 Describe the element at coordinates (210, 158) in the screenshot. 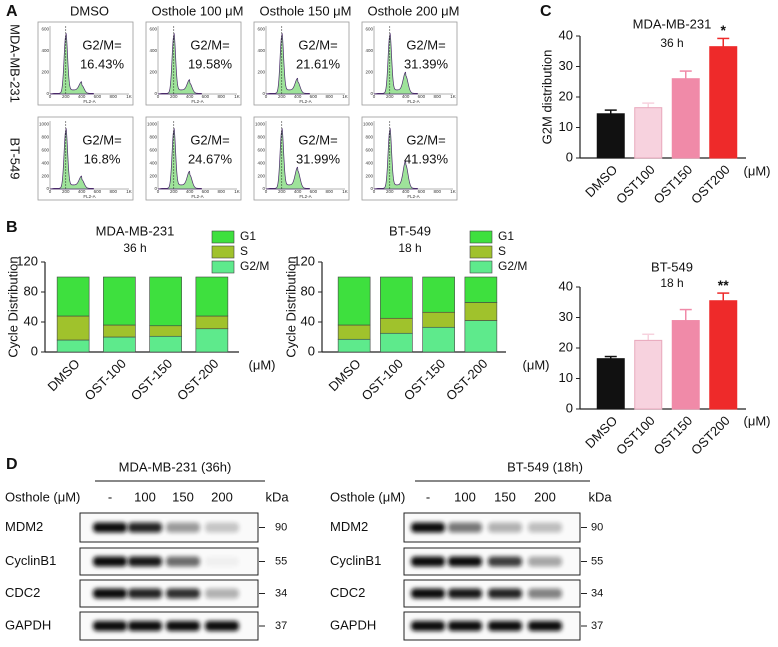

I see `g2m-value: 24.67%` at that location.